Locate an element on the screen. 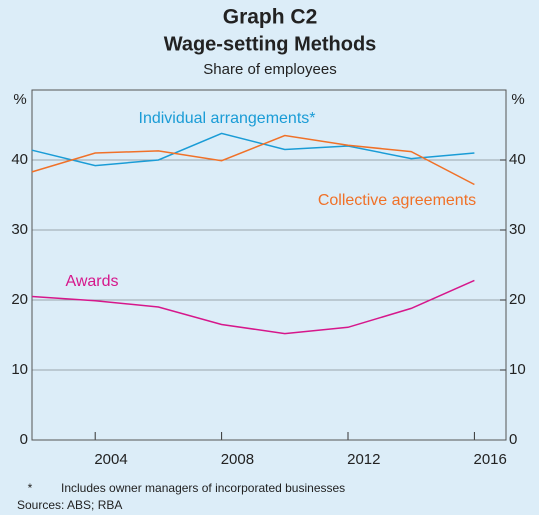 This screenshot has height=515, width=539. footnote-marker: * is located at coordinates (30, 488).